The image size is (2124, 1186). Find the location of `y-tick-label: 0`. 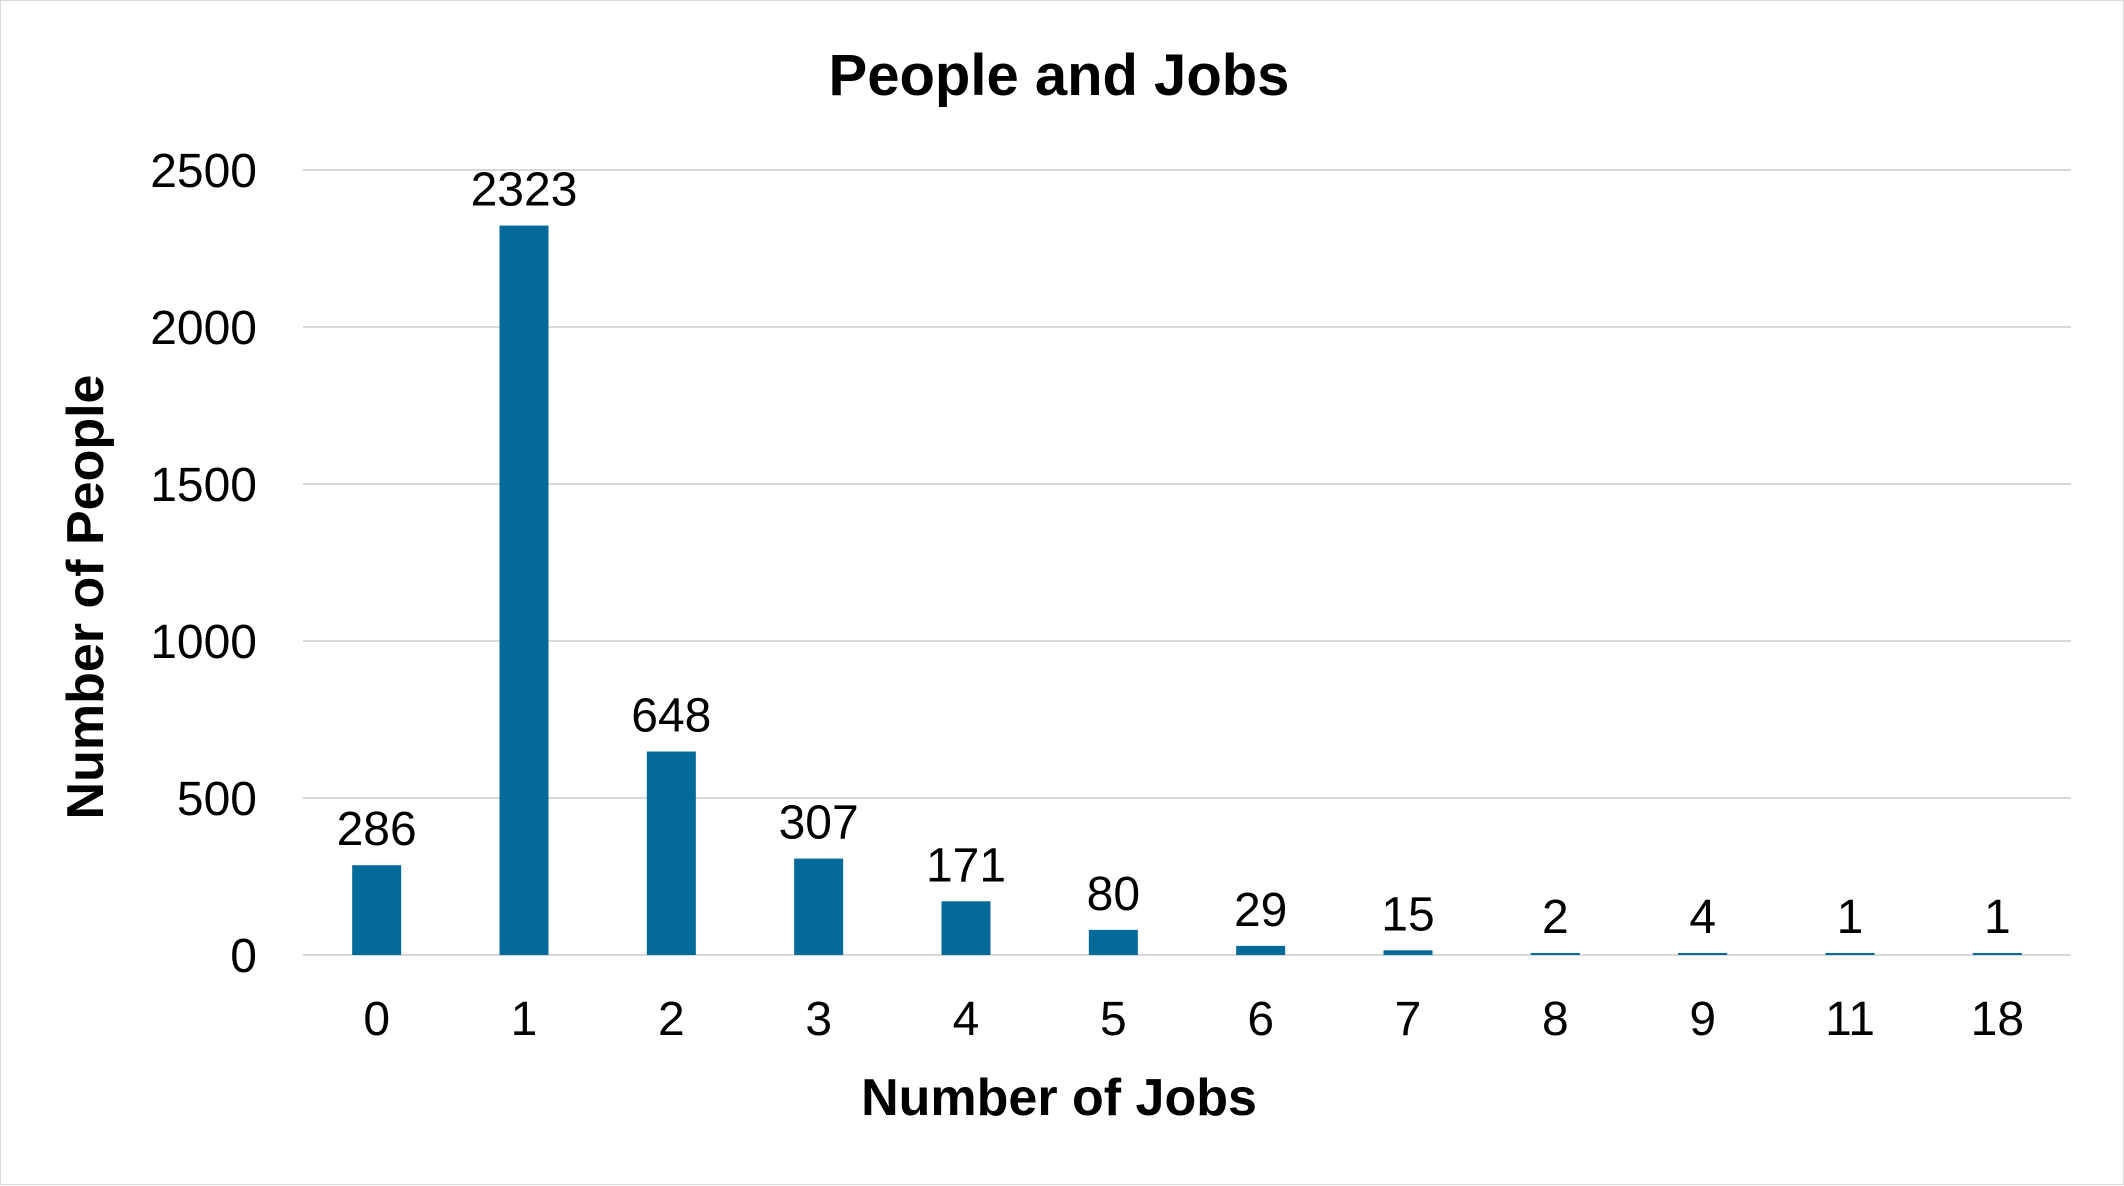

y-tick-label: 0 is located at coordinates (243, 956).